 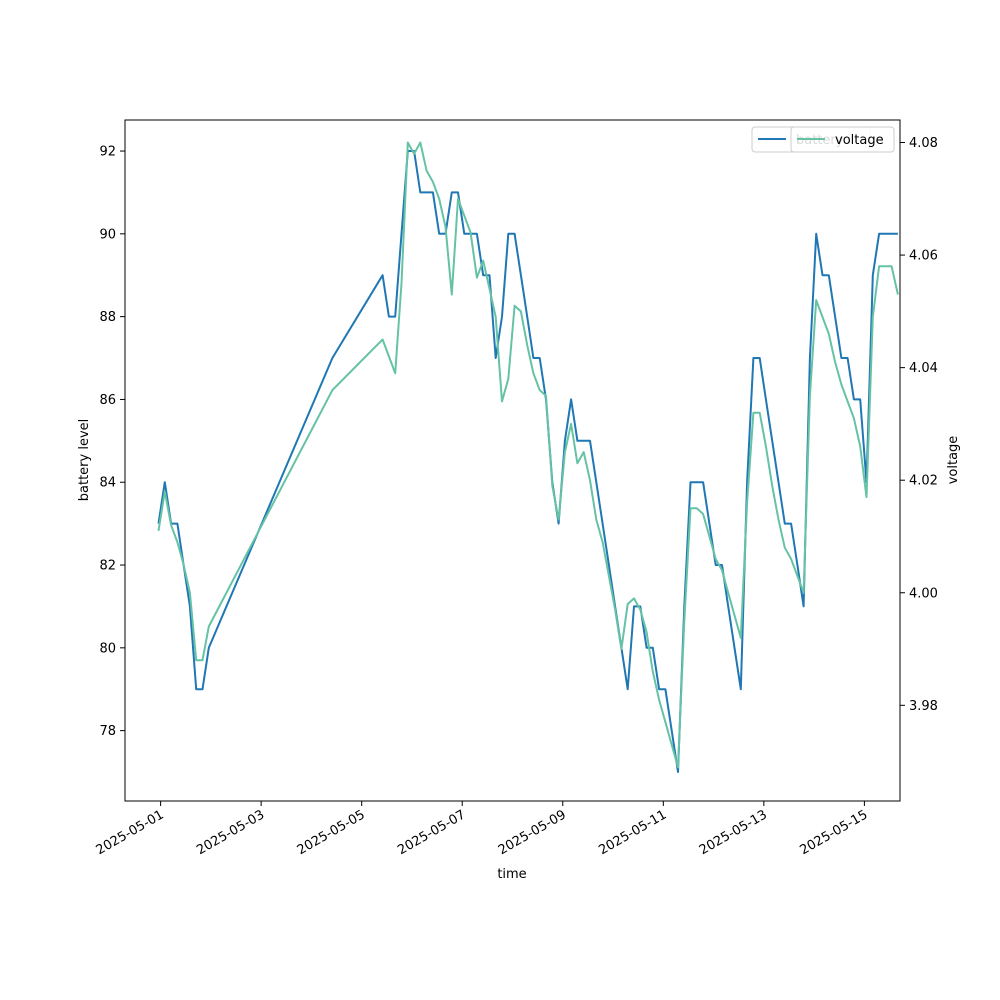 What do you see at coordinates (923, 593) in the screenshot?
I see `y-right-tick-label: 4.00` at bounding box center [923, 593].